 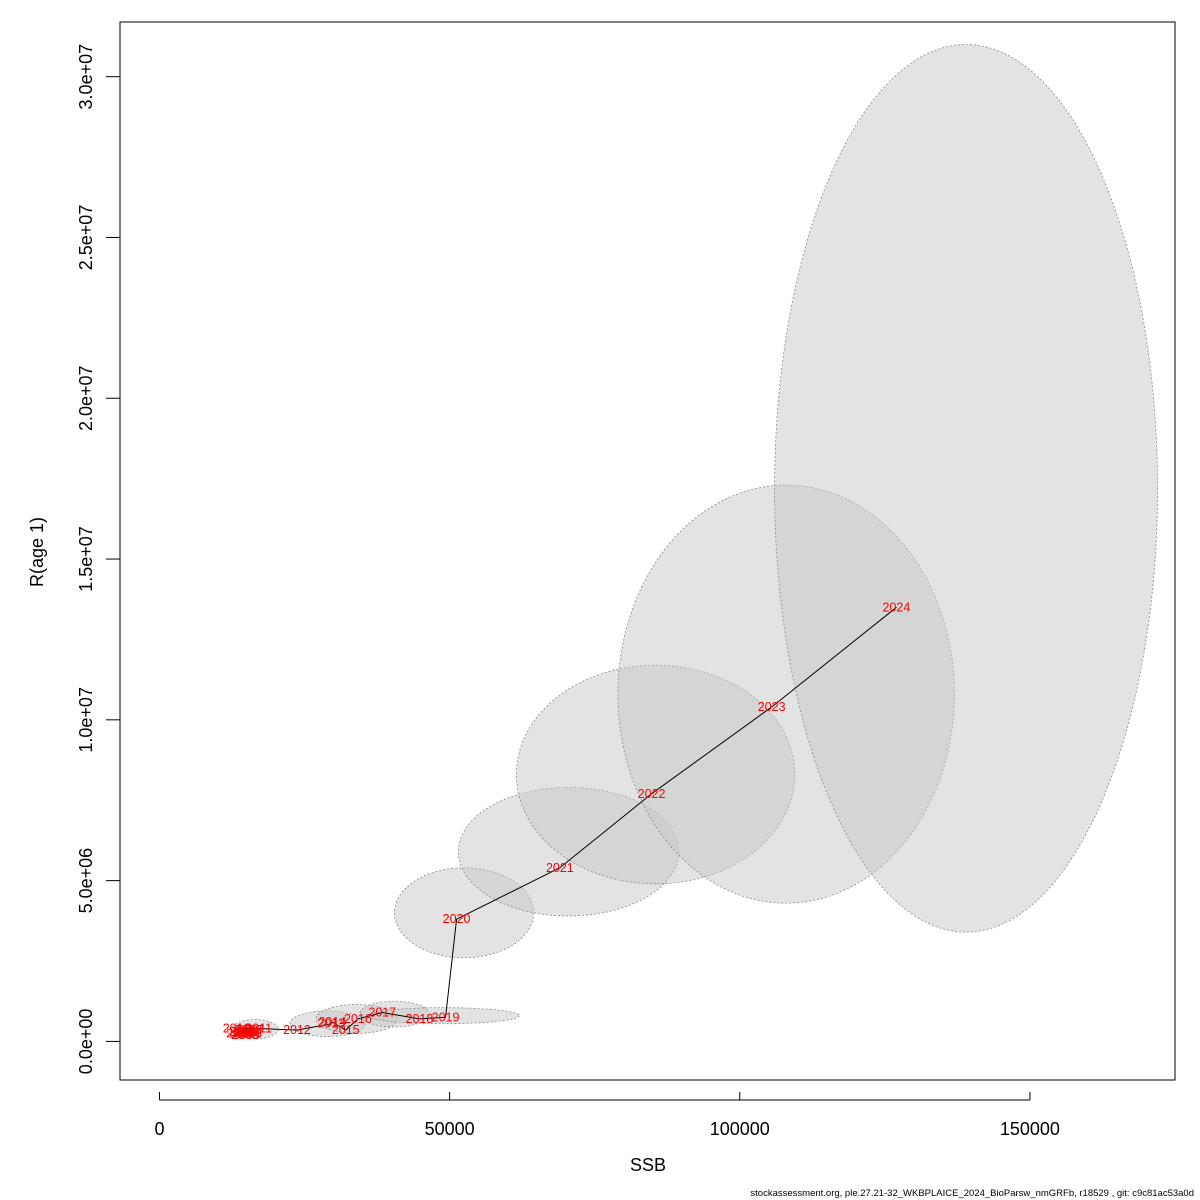 What do you see at coordinates (560, 868) in the screenshot?
I see `year-label-2021: 2021` at bounding box center [560, 868].